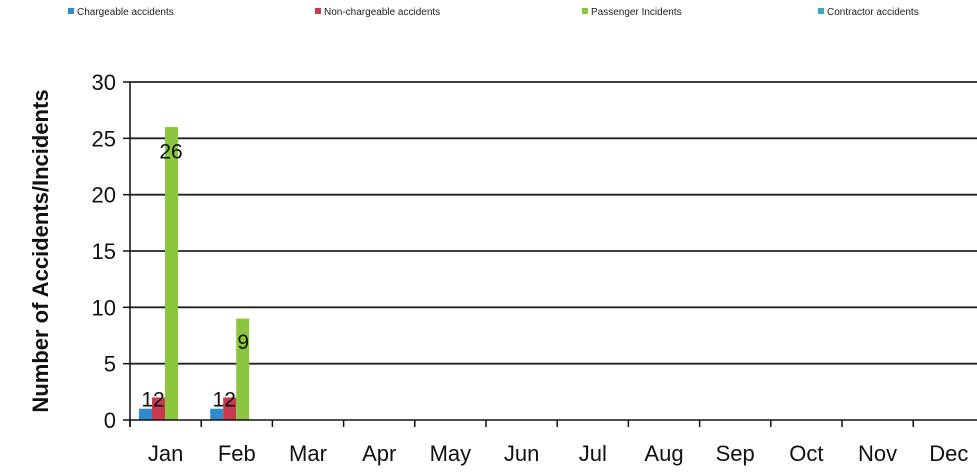  What do you see at coordinates (877, 453) in the screenshot?
I see `x-tick-label: Nov` at bounding box center [877, 453].